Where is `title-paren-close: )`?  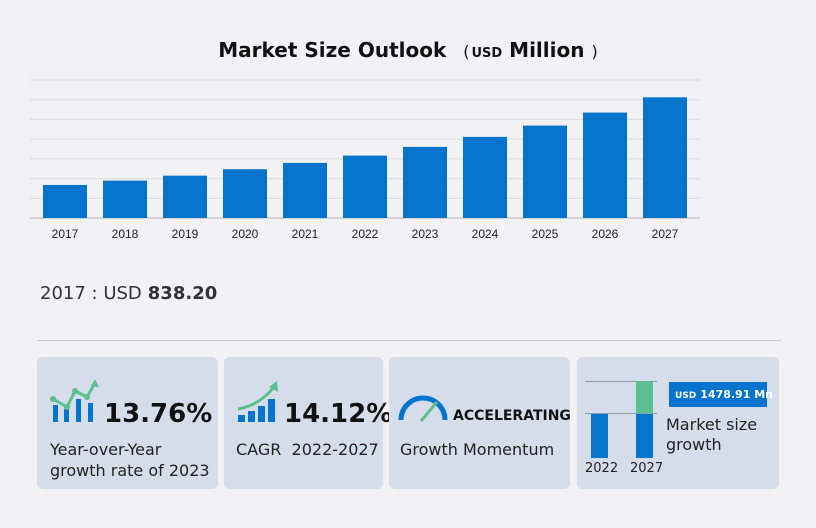 title-paren-close: ) is located at coordinates (594, 51).